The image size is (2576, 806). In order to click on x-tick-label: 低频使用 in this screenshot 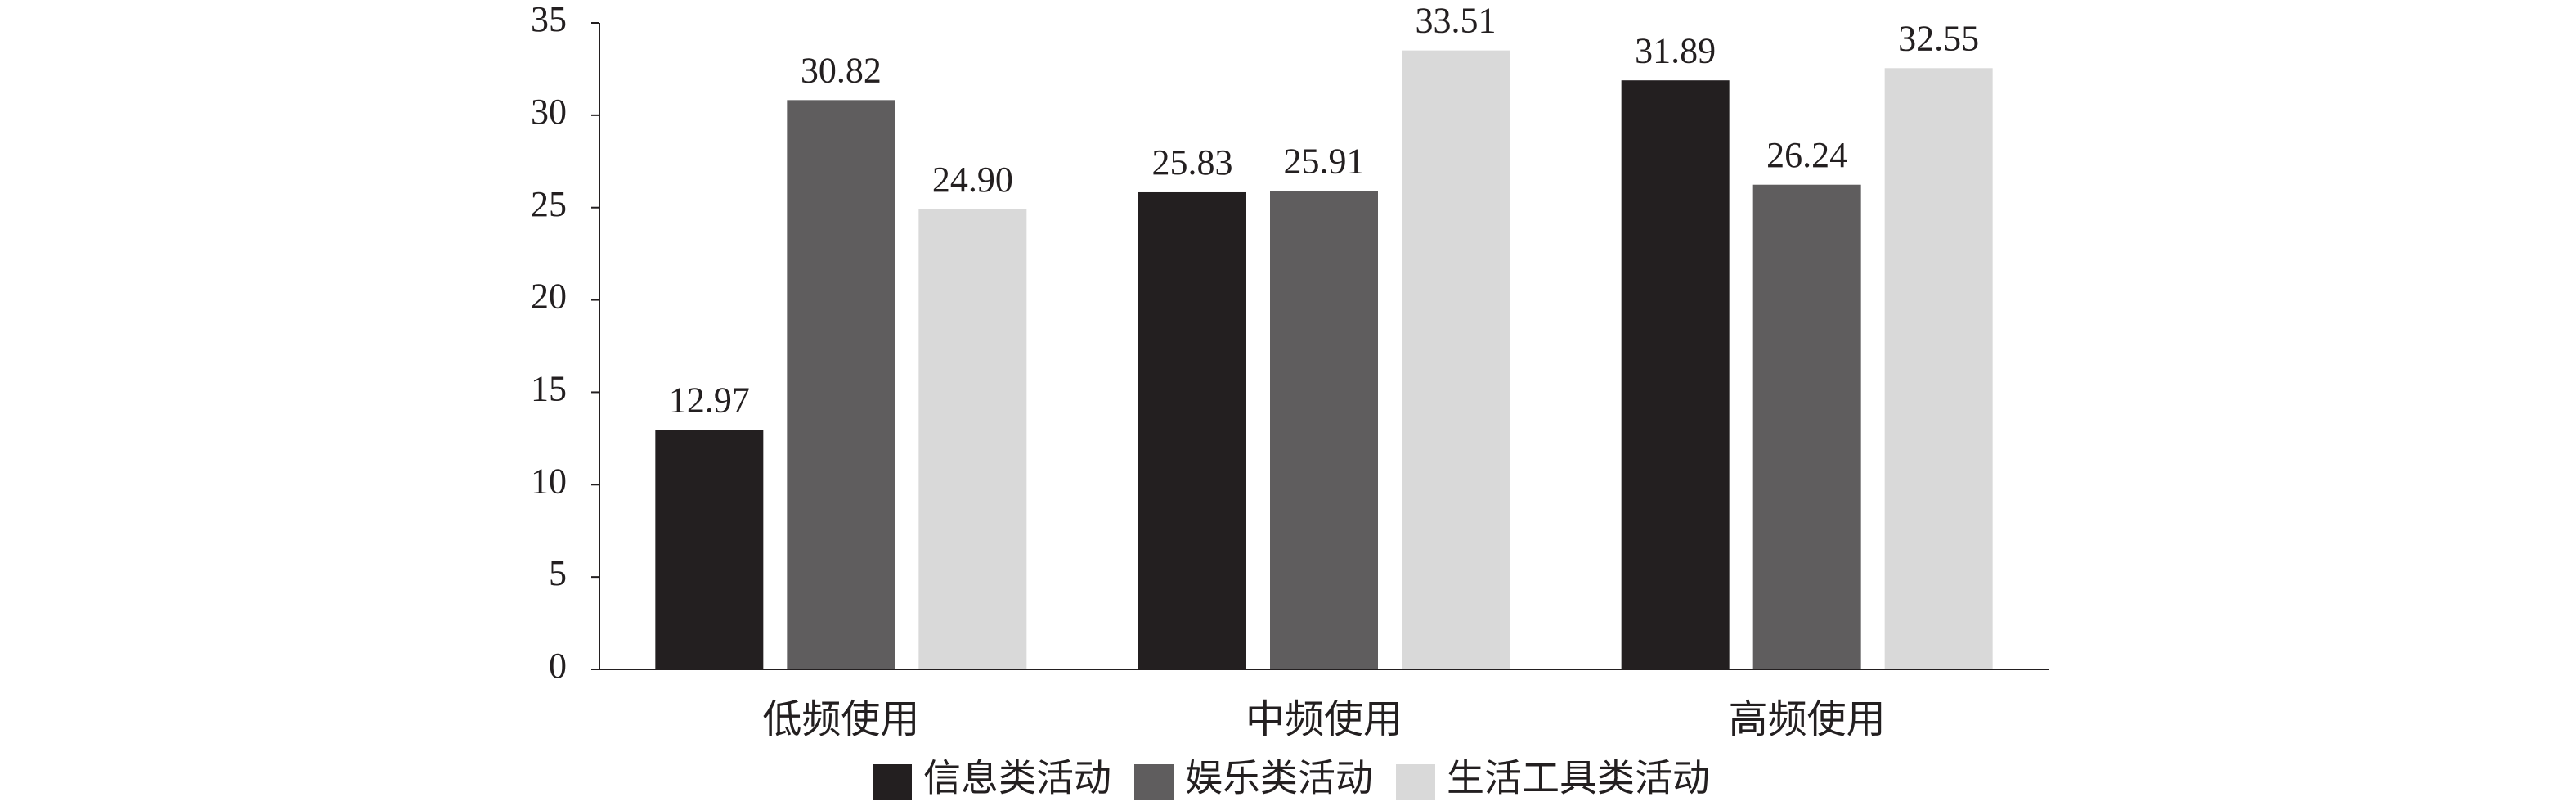, I will do `click(840, 719)`.